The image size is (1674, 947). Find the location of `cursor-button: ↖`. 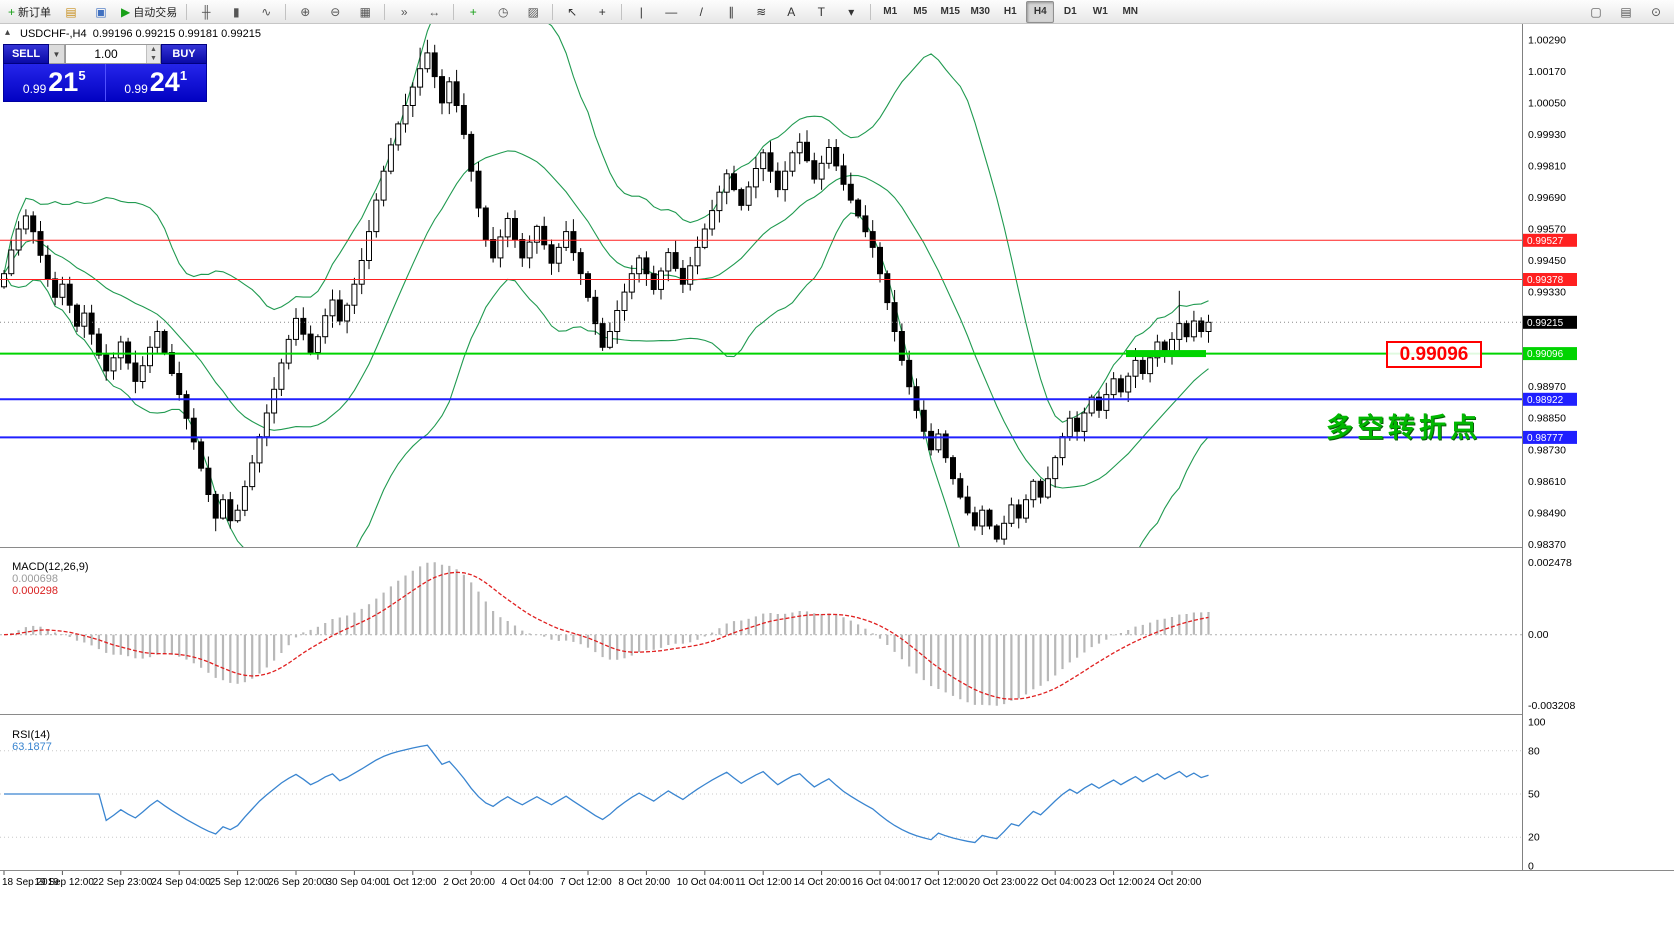

cursor-button: ↖ is located at coordinates (572, 12).